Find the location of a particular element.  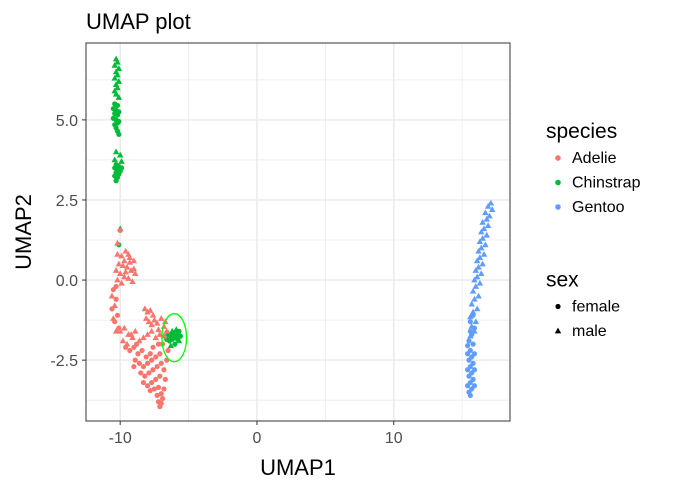

x-tick-label: 10 is located at coordinates (394, 438).